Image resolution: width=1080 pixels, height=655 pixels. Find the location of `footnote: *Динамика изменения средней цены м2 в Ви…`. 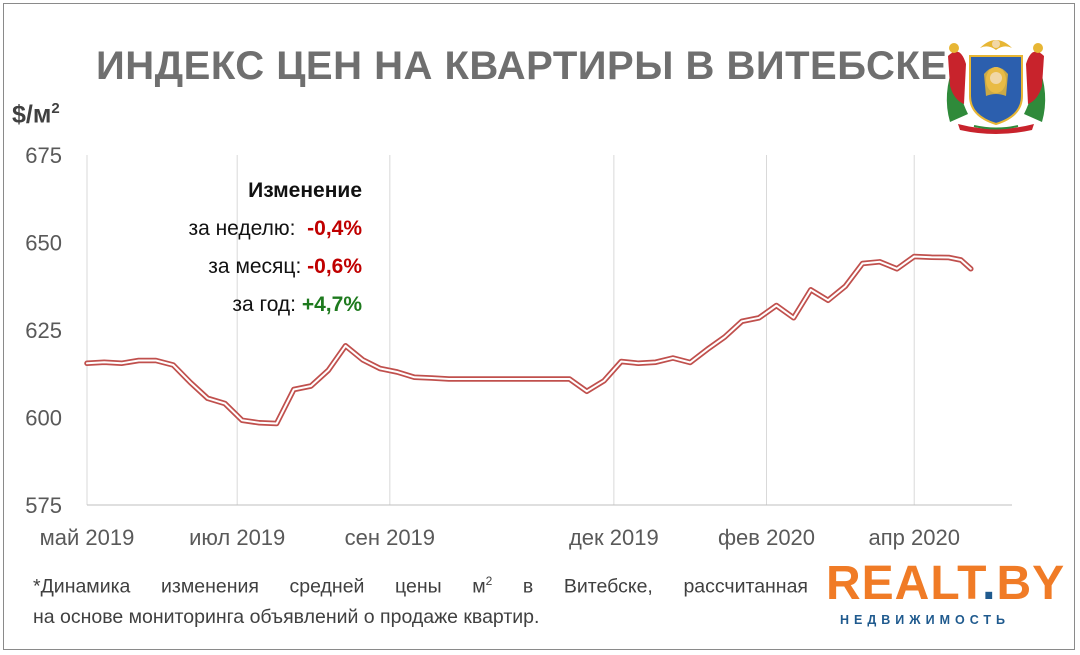

footnote: *Динамика изменения средней цены м2 в Ви… is located at coordinates (420, 599).